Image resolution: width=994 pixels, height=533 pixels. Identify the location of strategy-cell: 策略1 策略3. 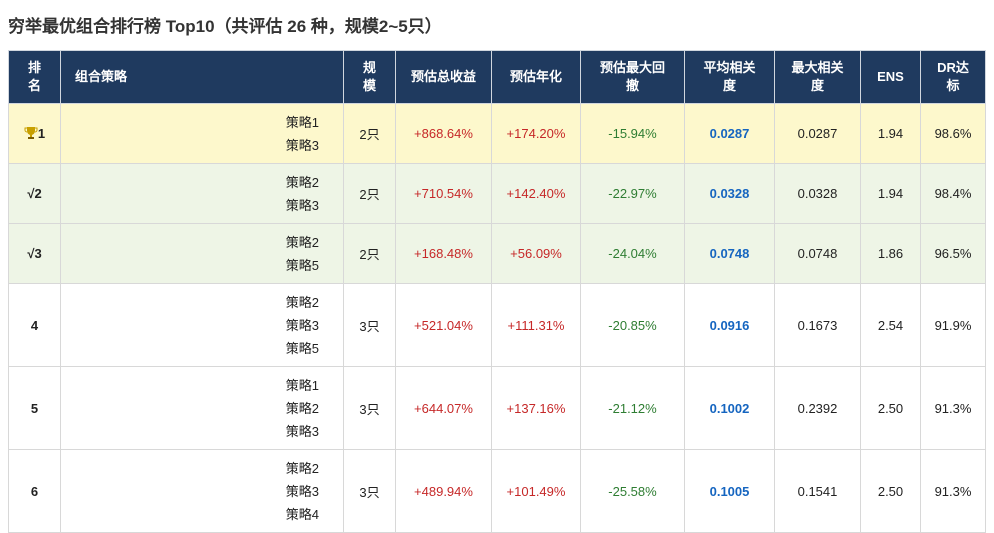
(202, 133).